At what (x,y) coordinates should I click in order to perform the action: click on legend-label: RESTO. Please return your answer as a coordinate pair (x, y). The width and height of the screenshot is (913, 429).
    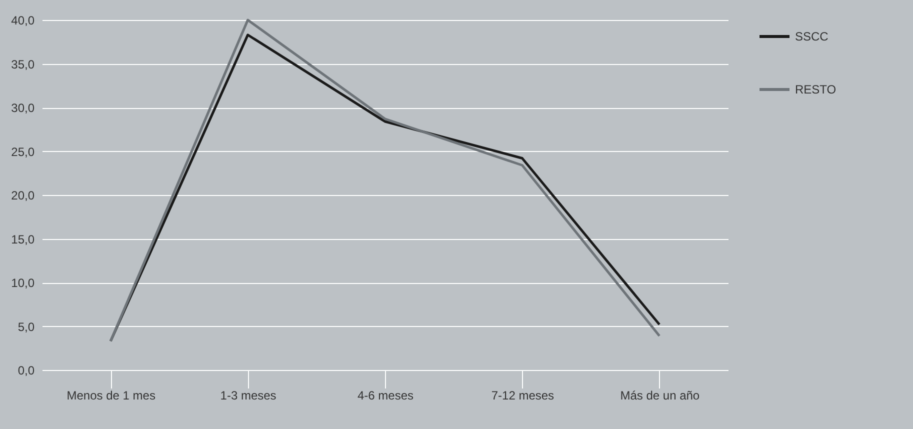
    Looking at the image, I should click on (815, 89).